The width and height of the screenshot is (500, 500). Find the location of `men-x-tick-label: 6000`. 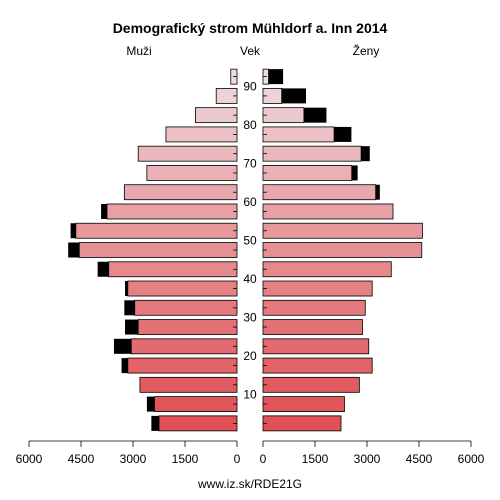

men-x-tick-label: 6000 is located at coordinates (29, 459).